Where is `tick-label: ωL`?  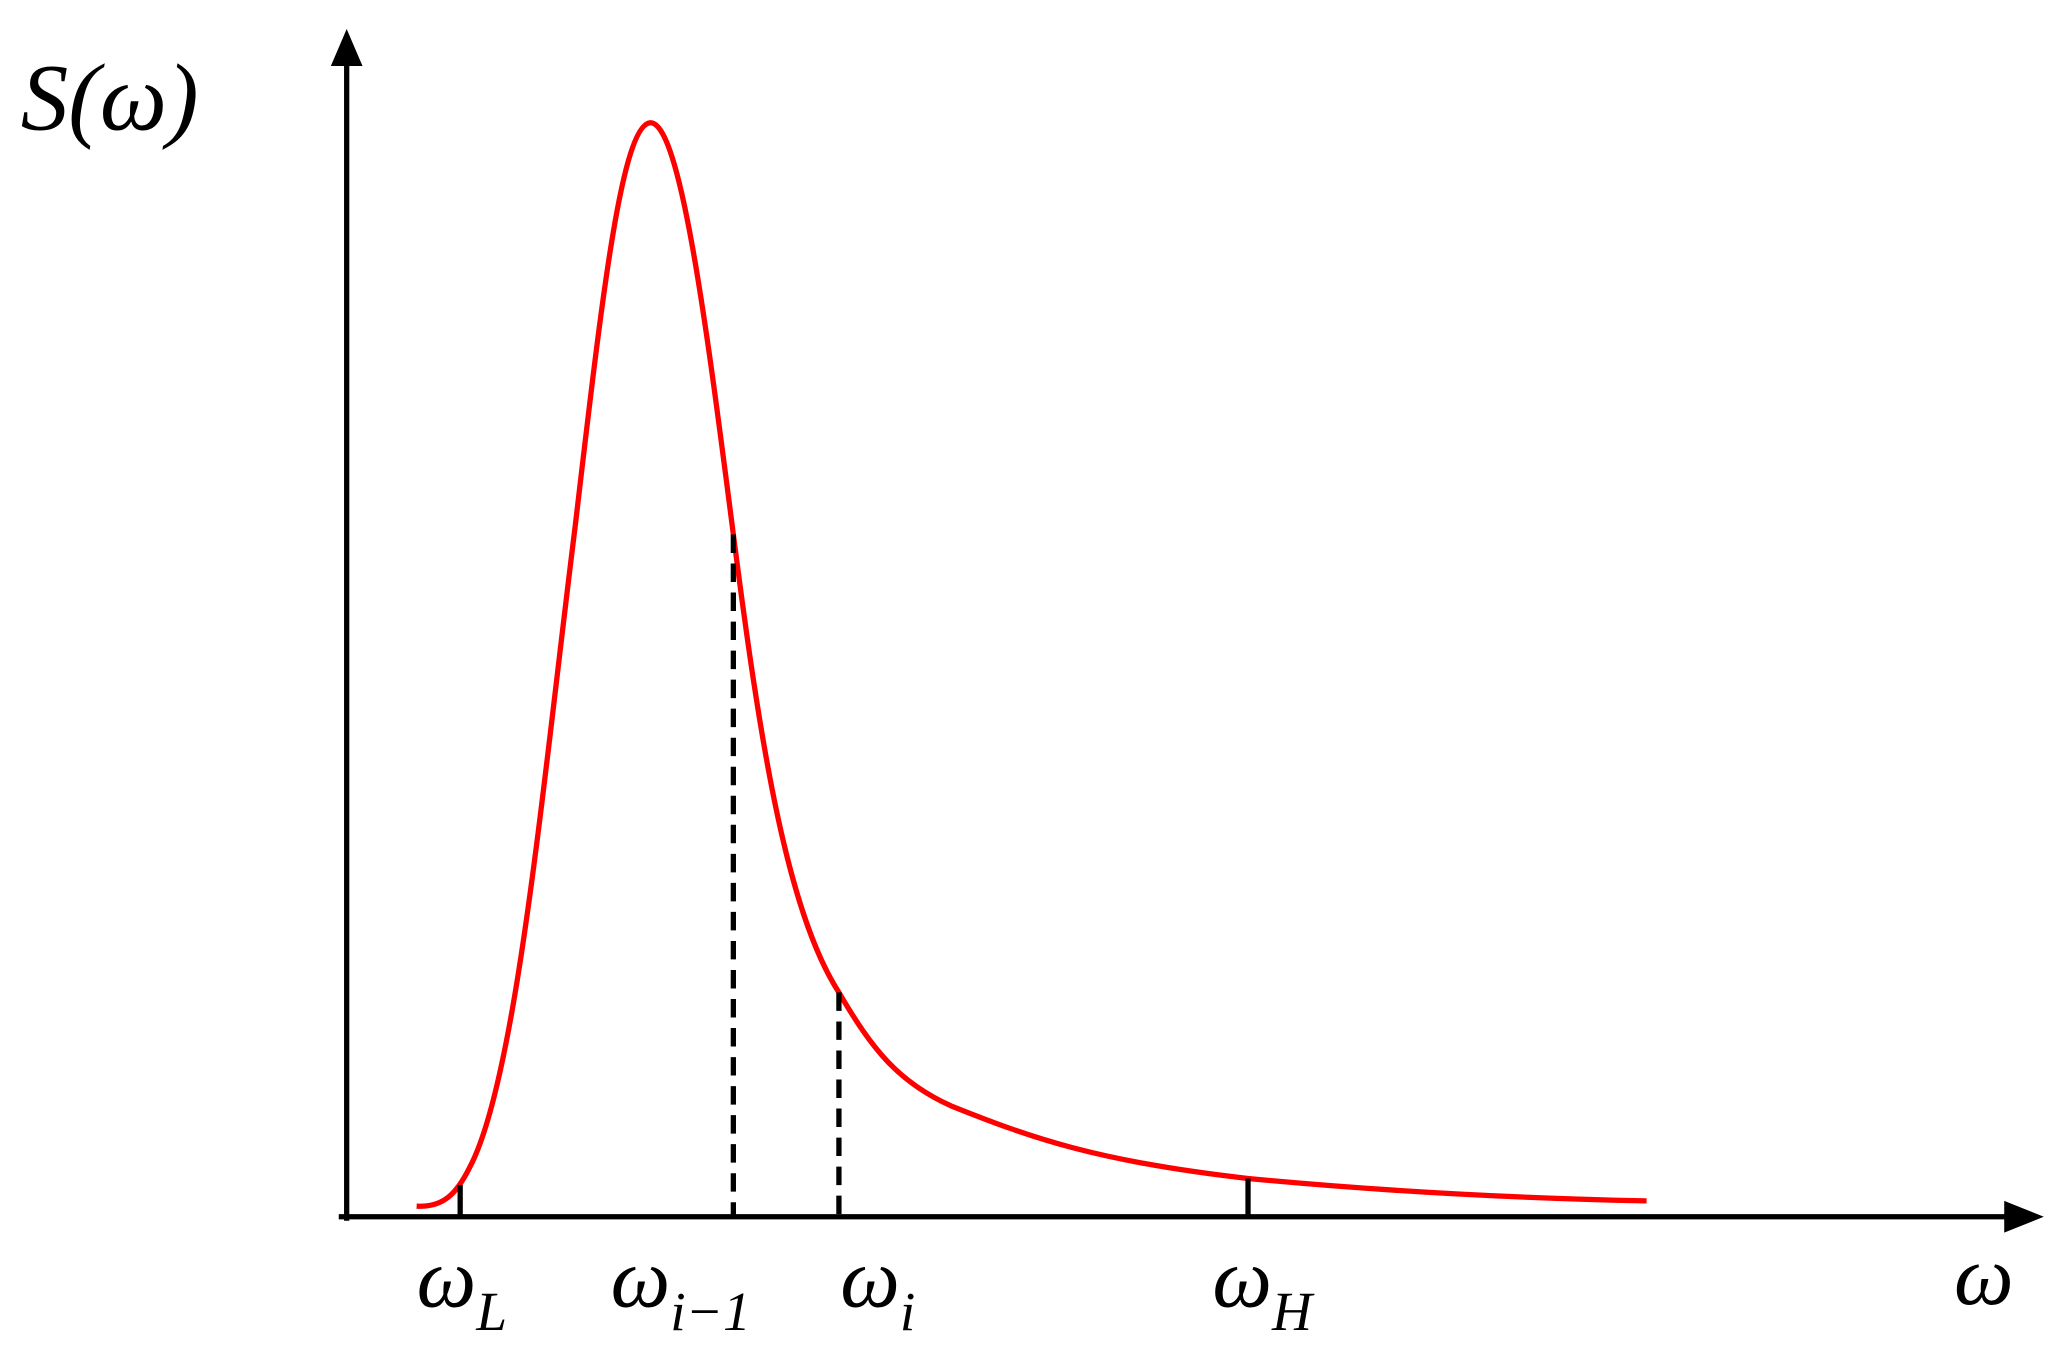
tick-label: ωL is located at coordinates (462, 1287).